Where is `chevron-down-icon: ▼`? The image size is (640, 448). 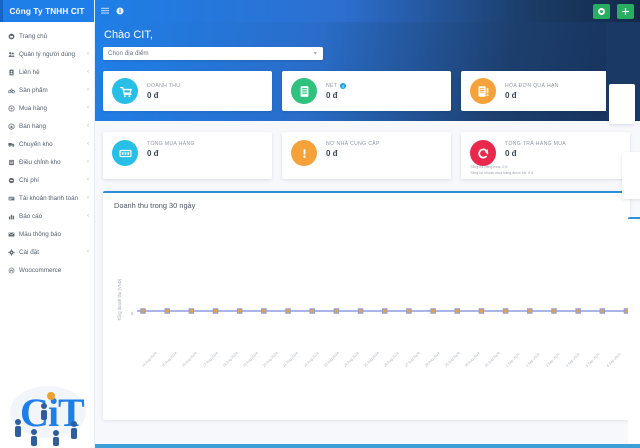 chevron-down-icon: ▼ is located at coordinates (315, 53).